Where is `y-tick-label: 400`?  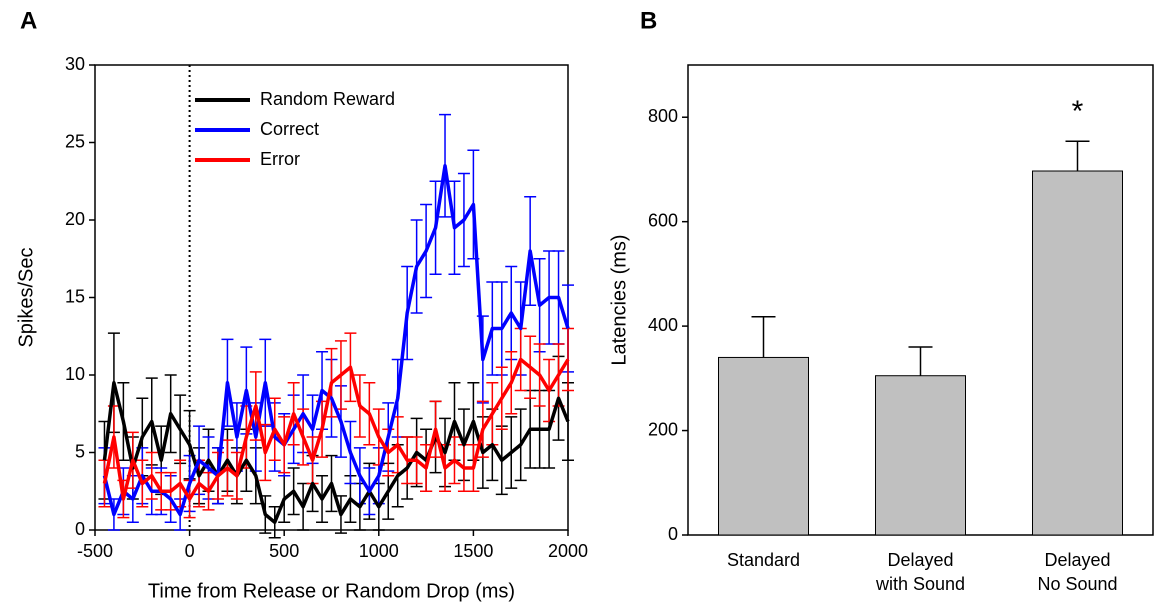 y-tick-label: 400 is located at coordinates (663, 325).